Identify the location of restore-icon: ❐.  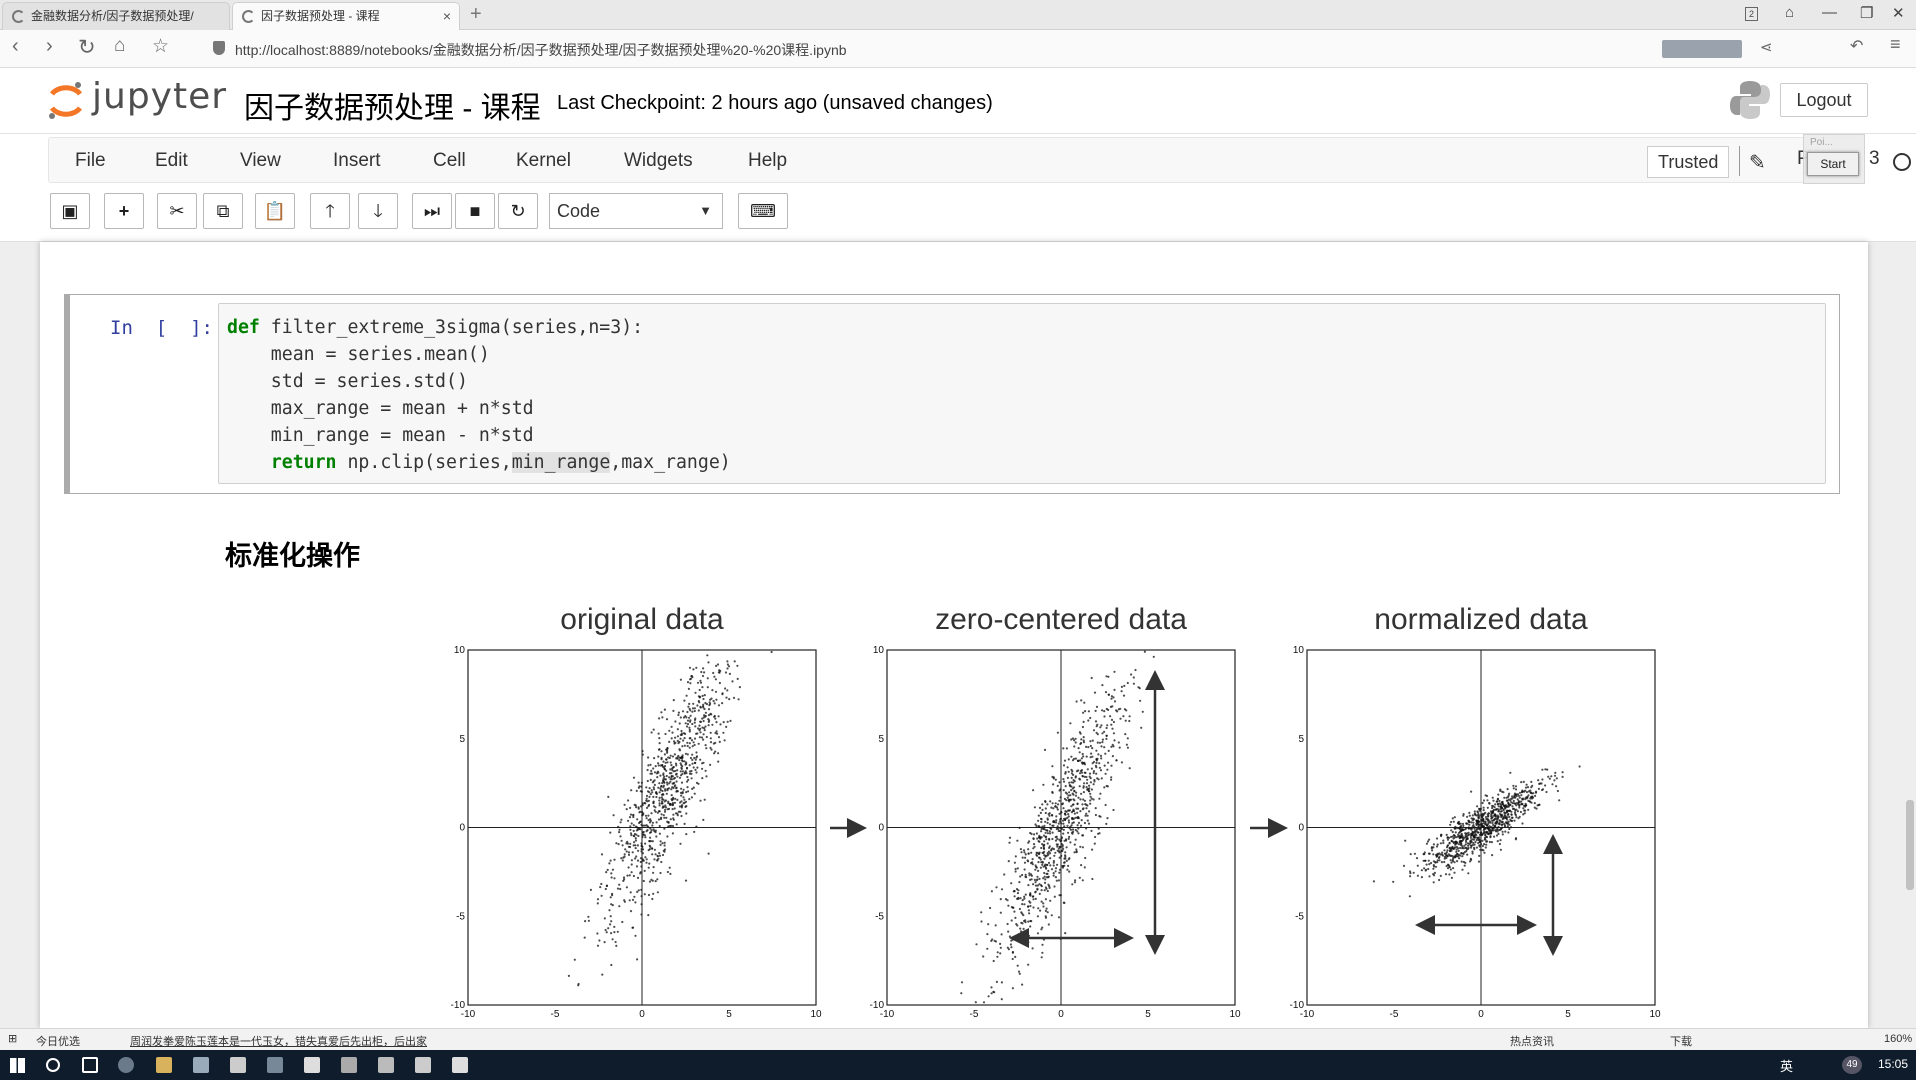
(1867, 13).